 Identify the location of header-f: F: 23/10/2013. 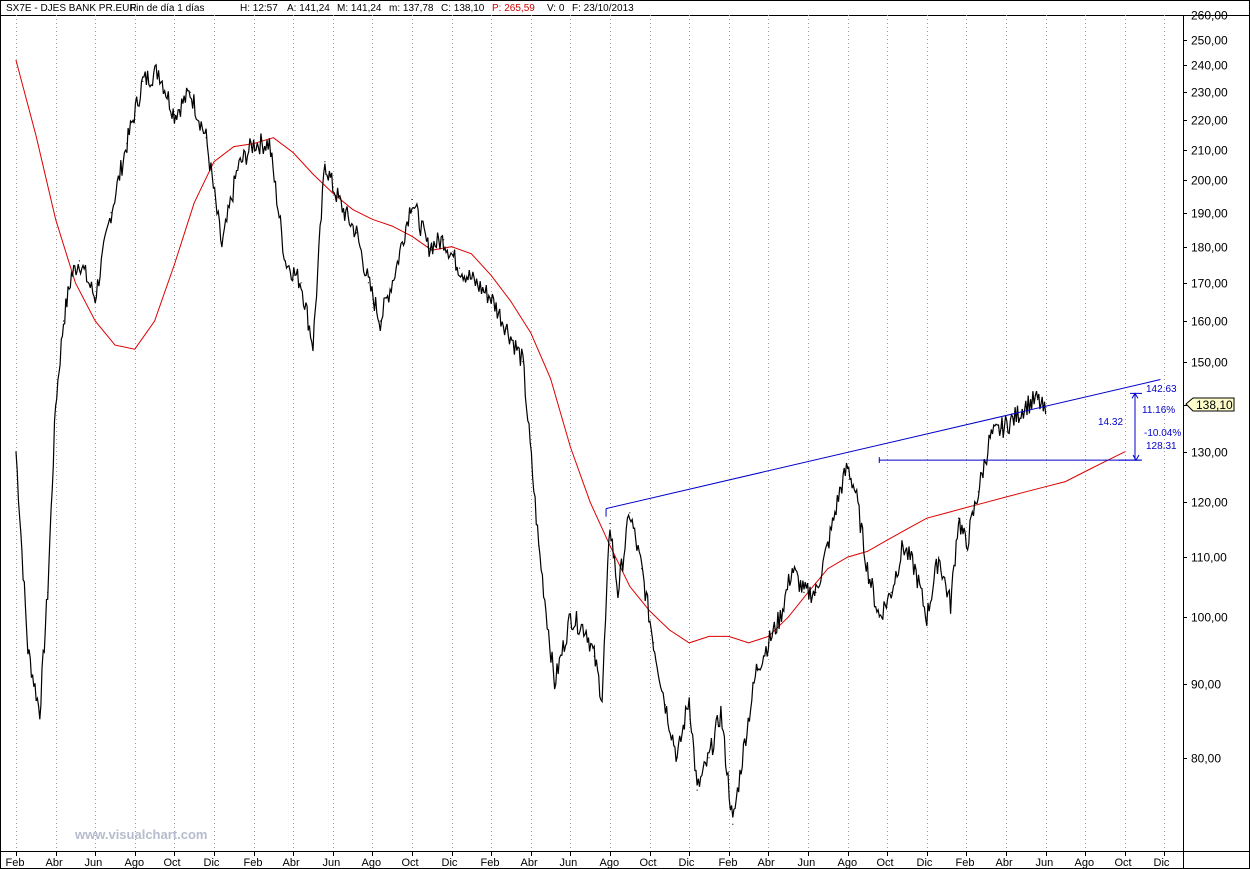
(603, 8).